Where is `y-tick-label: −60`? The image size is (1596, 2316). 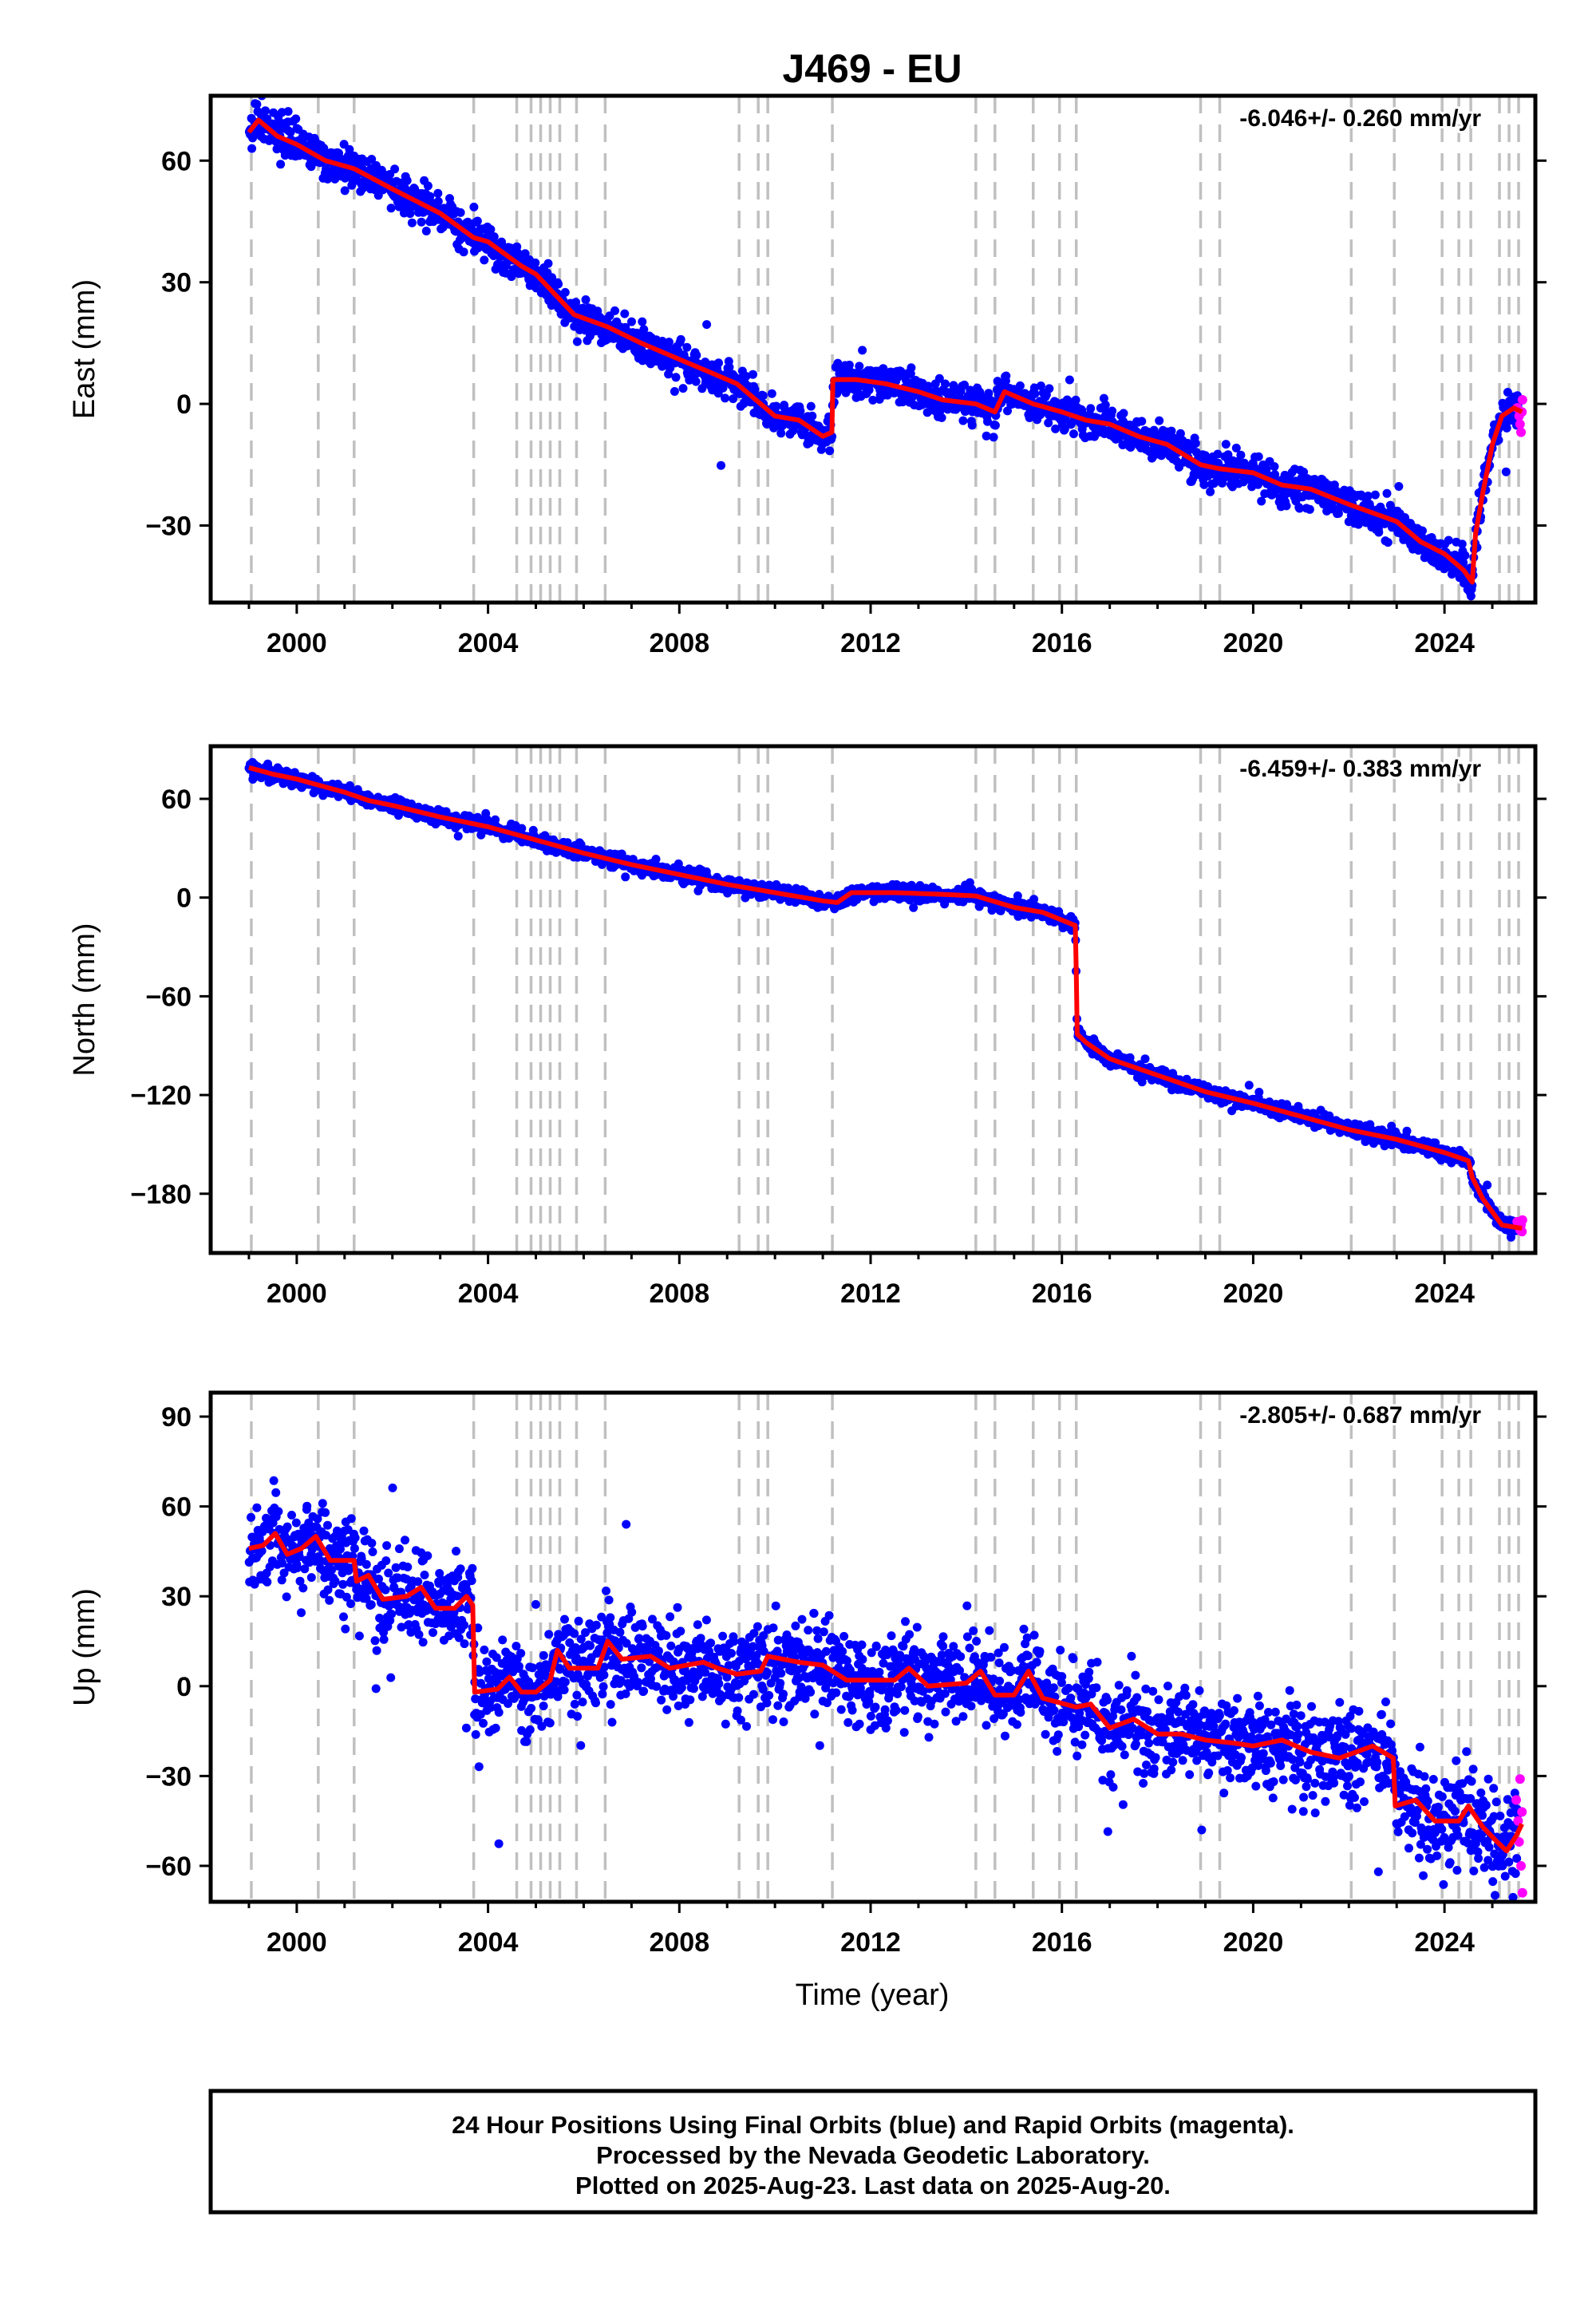 y-tick-label: −60 is located at coordinates (168, 997).